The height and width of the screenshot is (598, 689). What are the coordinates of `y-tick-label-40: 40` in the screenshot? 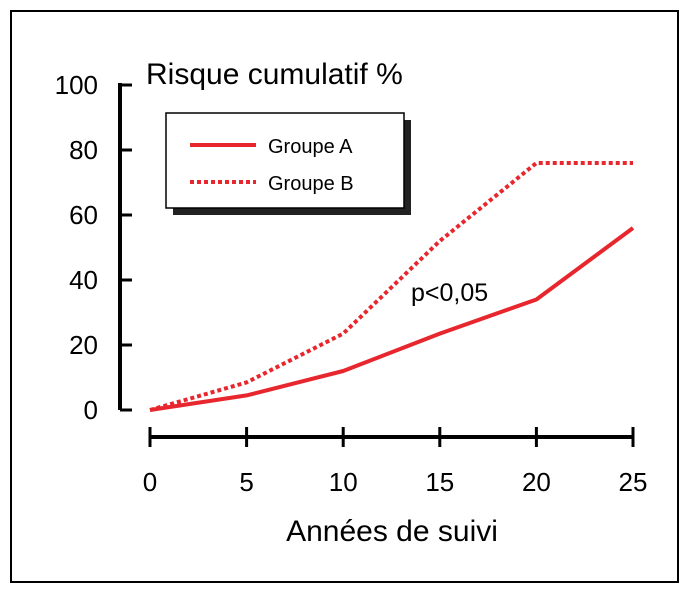 It's located at (83, 280).